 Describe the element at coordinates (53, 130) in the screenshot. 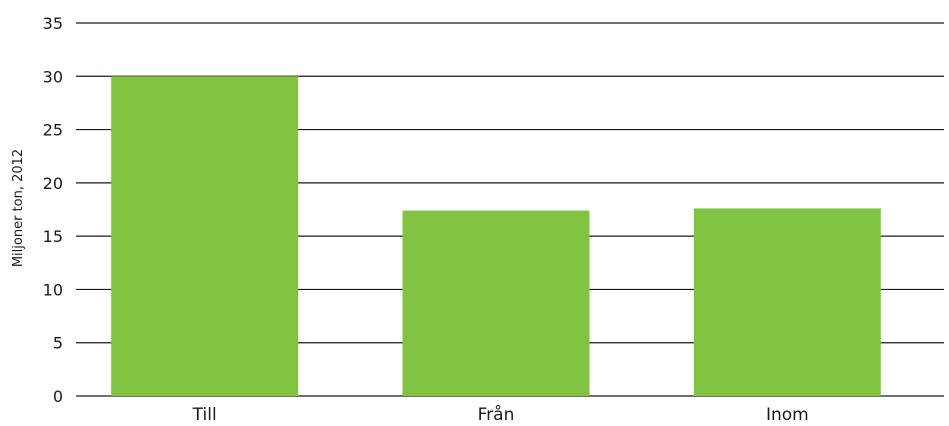

I see `y-tick-label: 25` at that location.